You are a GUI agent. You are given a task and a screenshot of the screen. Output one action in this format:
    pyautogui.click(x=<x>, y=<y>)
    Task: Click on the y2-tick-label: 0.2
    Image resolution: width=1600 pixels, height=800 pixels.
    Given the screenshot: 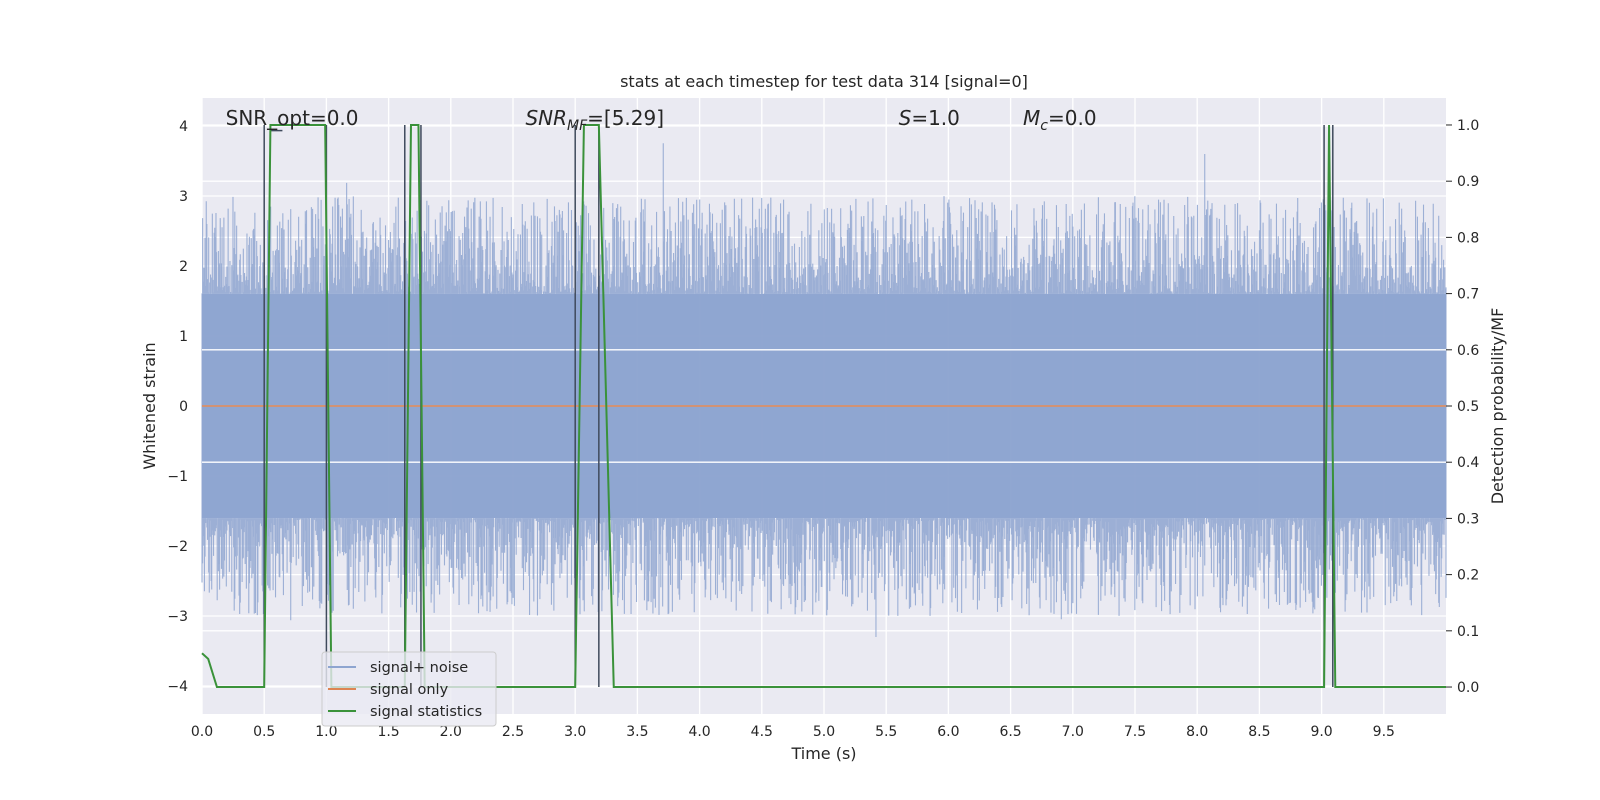 What is the action you would take?
    pyautogui.click(x=1468, y=576)
    